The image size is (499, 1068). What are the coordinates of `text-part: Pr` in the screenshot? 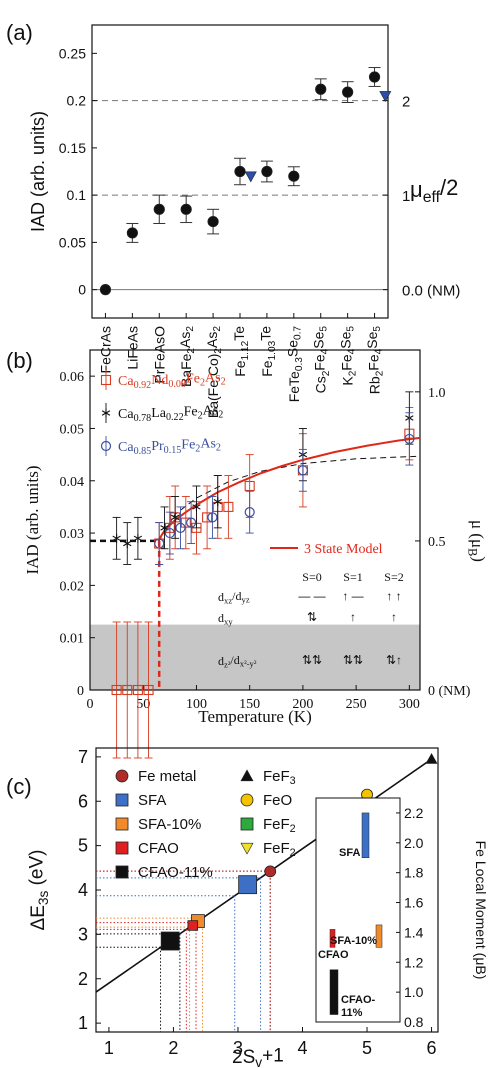 It's located at (157, 446).